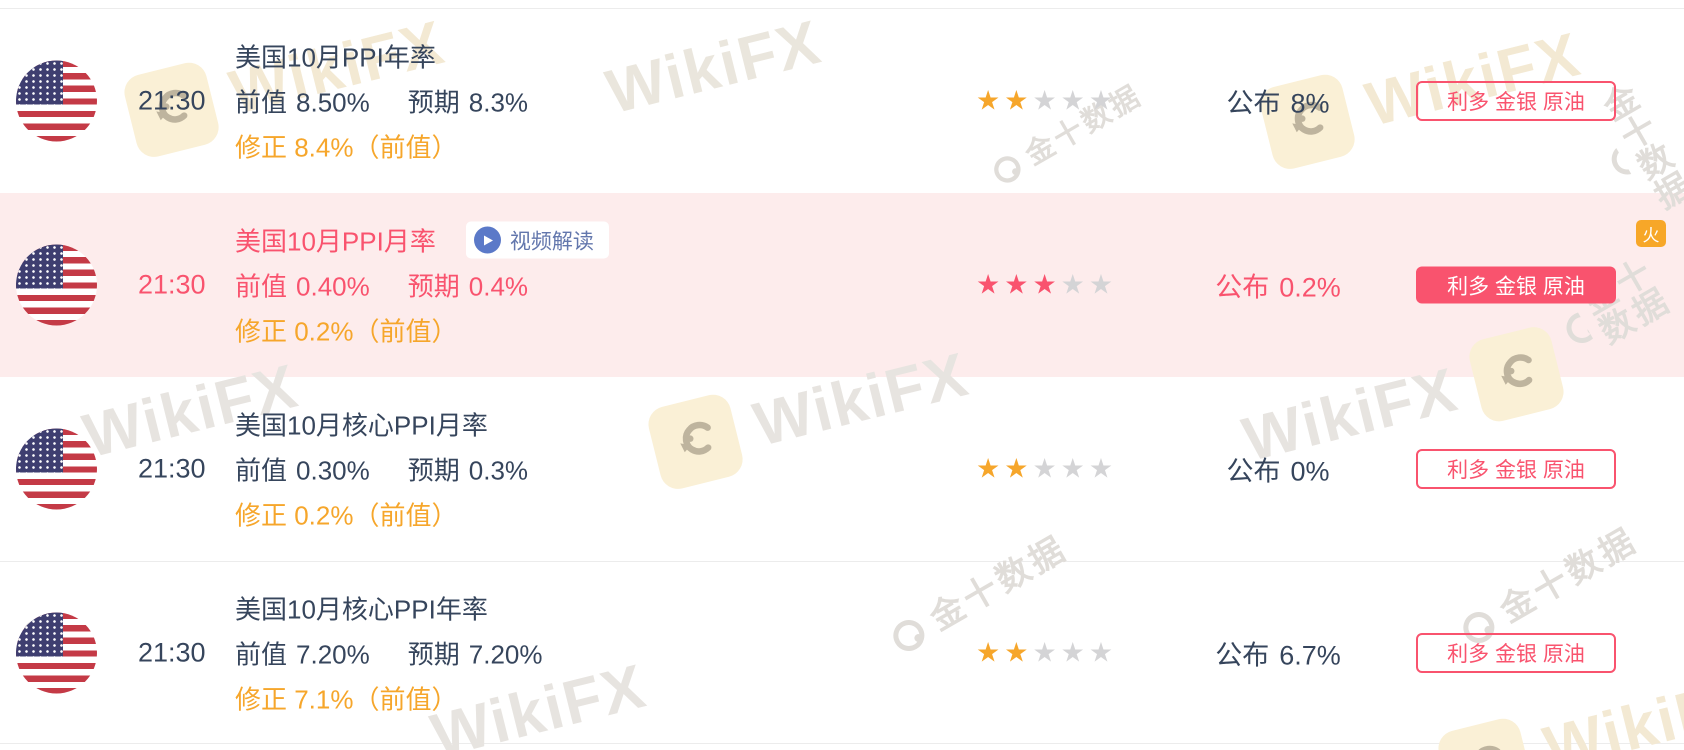 The height and width of the screenshot is (750, 1684). What do you see at coordinates (333, 470) in the screenshot?
I see `previous-value: 0.30%` at bounding box center [333, 470].